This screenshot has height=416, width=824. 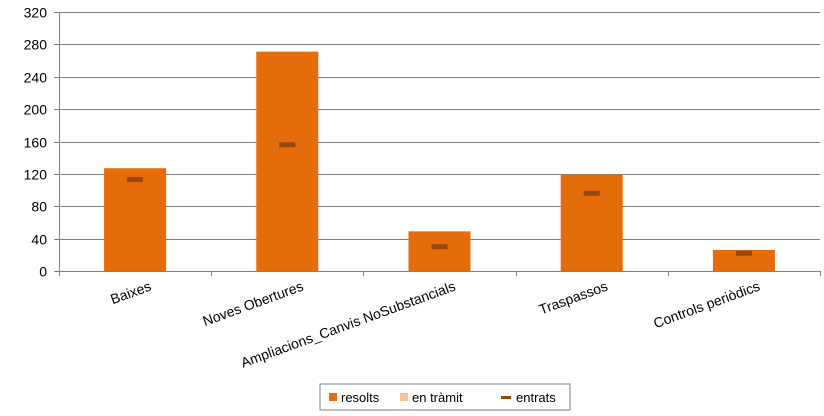 I want to click on y-axis-ticks: 0 40 80 120 160 200 240 280 320, so click(x=41, y=142).